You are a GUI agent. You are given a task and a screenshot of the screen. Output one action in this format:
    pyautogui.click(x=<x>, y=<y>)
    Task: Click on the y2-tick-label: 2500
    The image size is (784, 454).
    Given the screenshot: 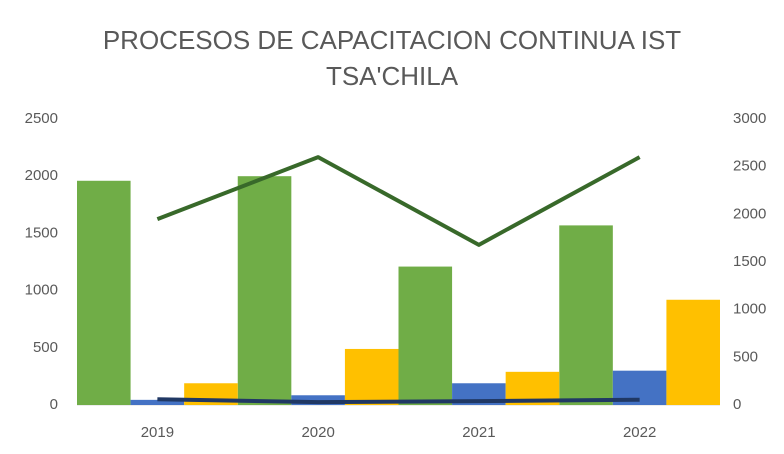 What is the action you would take?
    pyautogui.click(x=749, y=166)
    